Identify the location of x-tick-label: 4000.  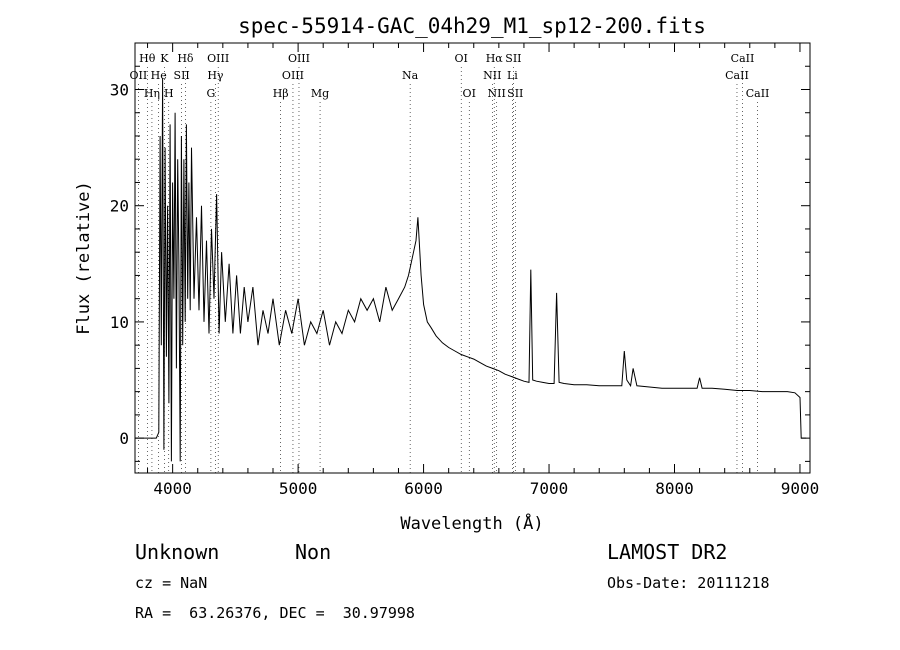
(172, 488).